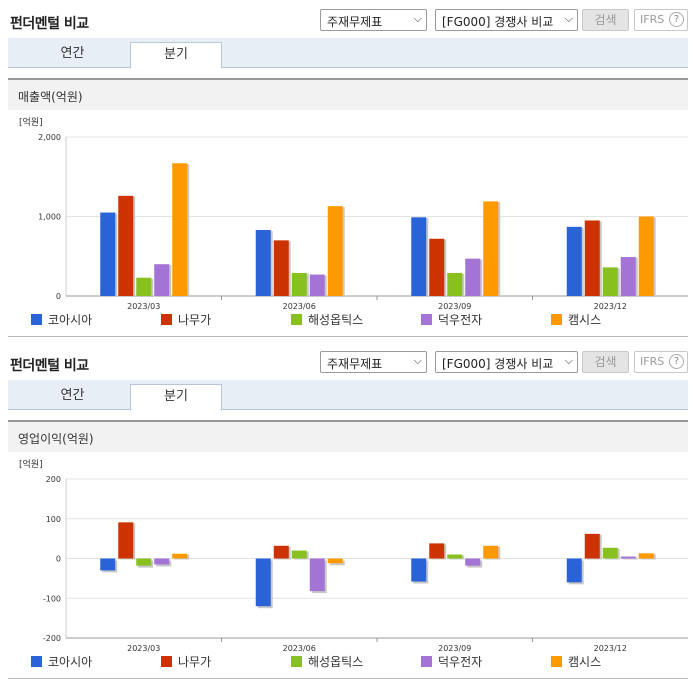 This screenshot has height=684, width=696. I want to click on unit-label: [억원], so click(31, 464).